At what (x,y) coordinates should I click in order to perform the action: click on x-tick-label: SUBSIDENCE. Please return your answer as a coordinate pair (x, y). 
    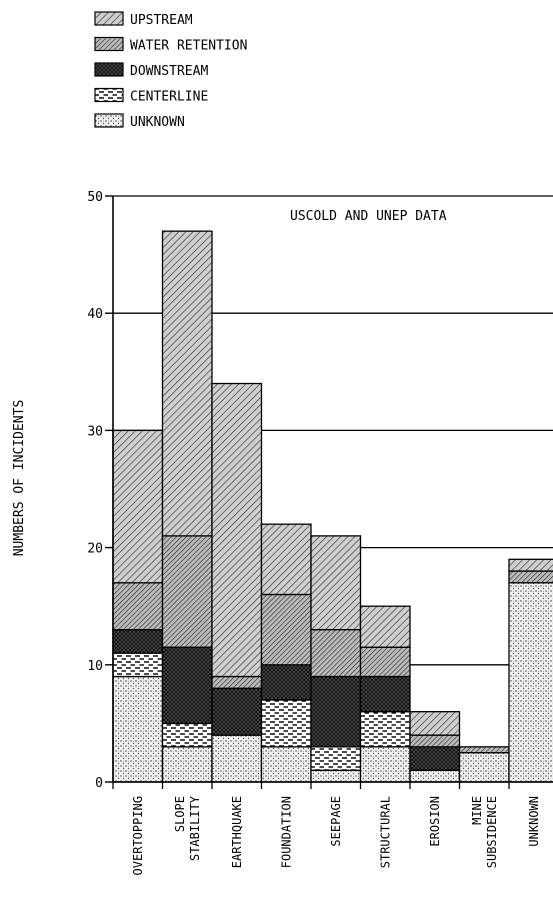
    Looking at the image, I should click on (492, 832).